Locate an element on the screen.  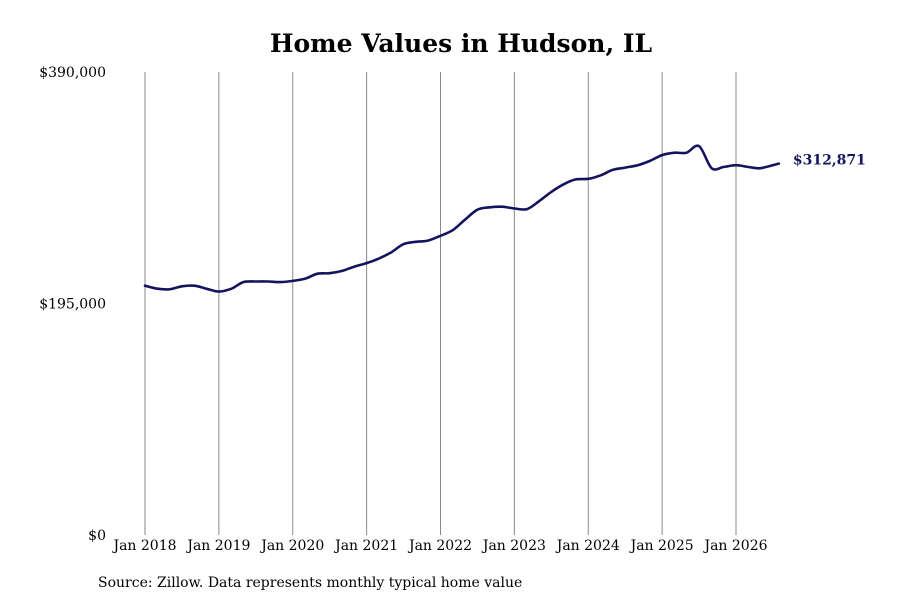
x-tick-label: Jan 2024 is located at coordinates (587, 546).